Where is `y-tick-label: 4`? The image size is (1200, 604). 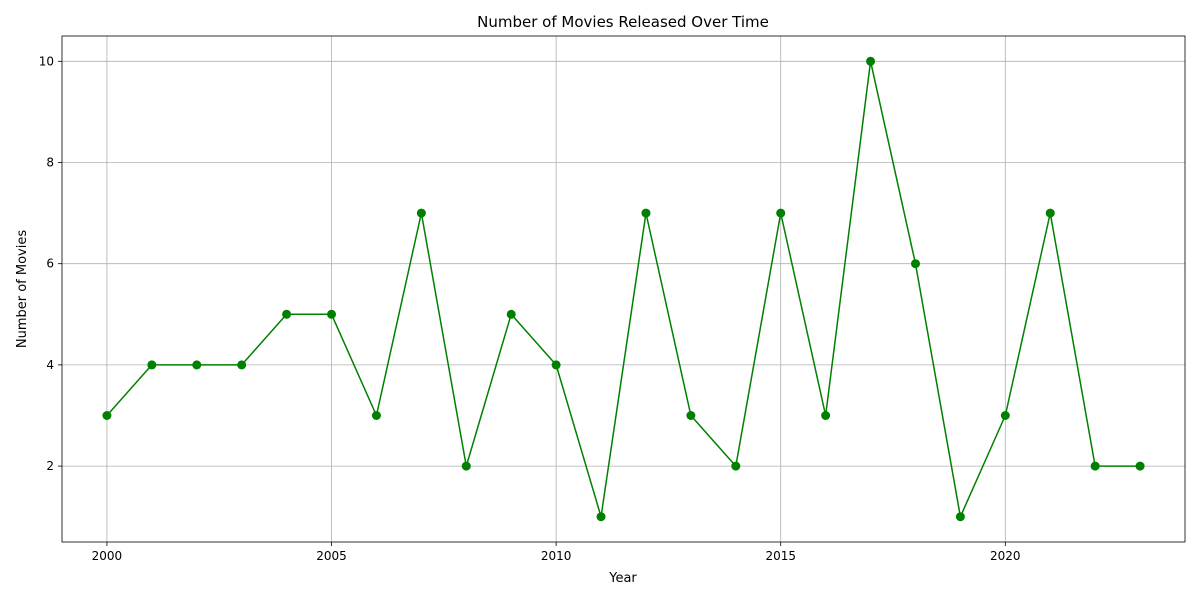 y-tick-label: 4 is located at coordinates (50, 365).